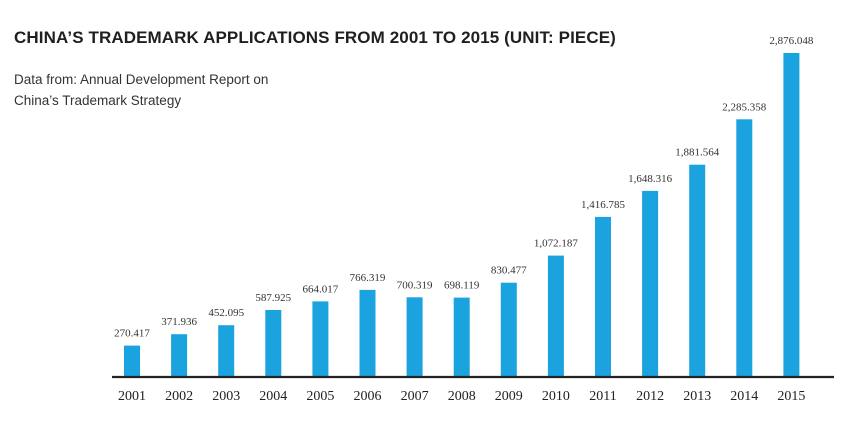 The image size is (853, 423). Describe the element at coordinates (226, 396) in the screenshot. I see `tick-label-2003: 2003` at that location.